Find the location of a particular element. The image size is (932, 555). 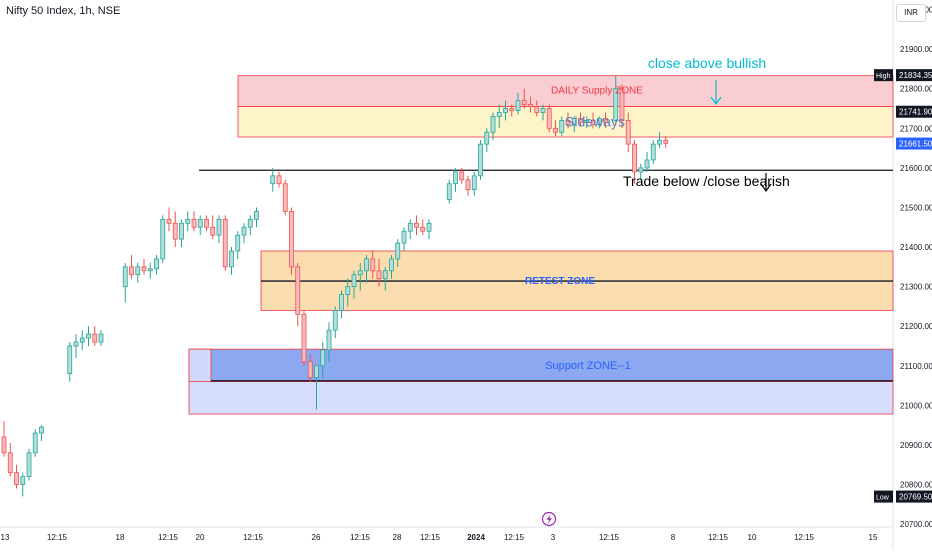

currency-button: INR is located at coordinates (911, 13).